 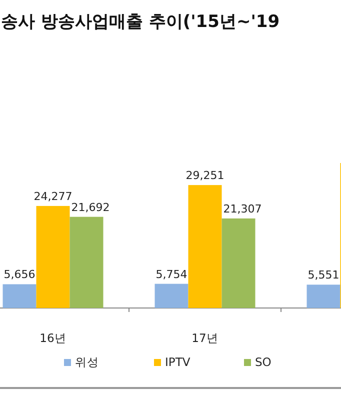 What do you see at coordinates (242, 209) in the screenshot?
I see `data-label: 21,307` at bounding box center [242, 209].